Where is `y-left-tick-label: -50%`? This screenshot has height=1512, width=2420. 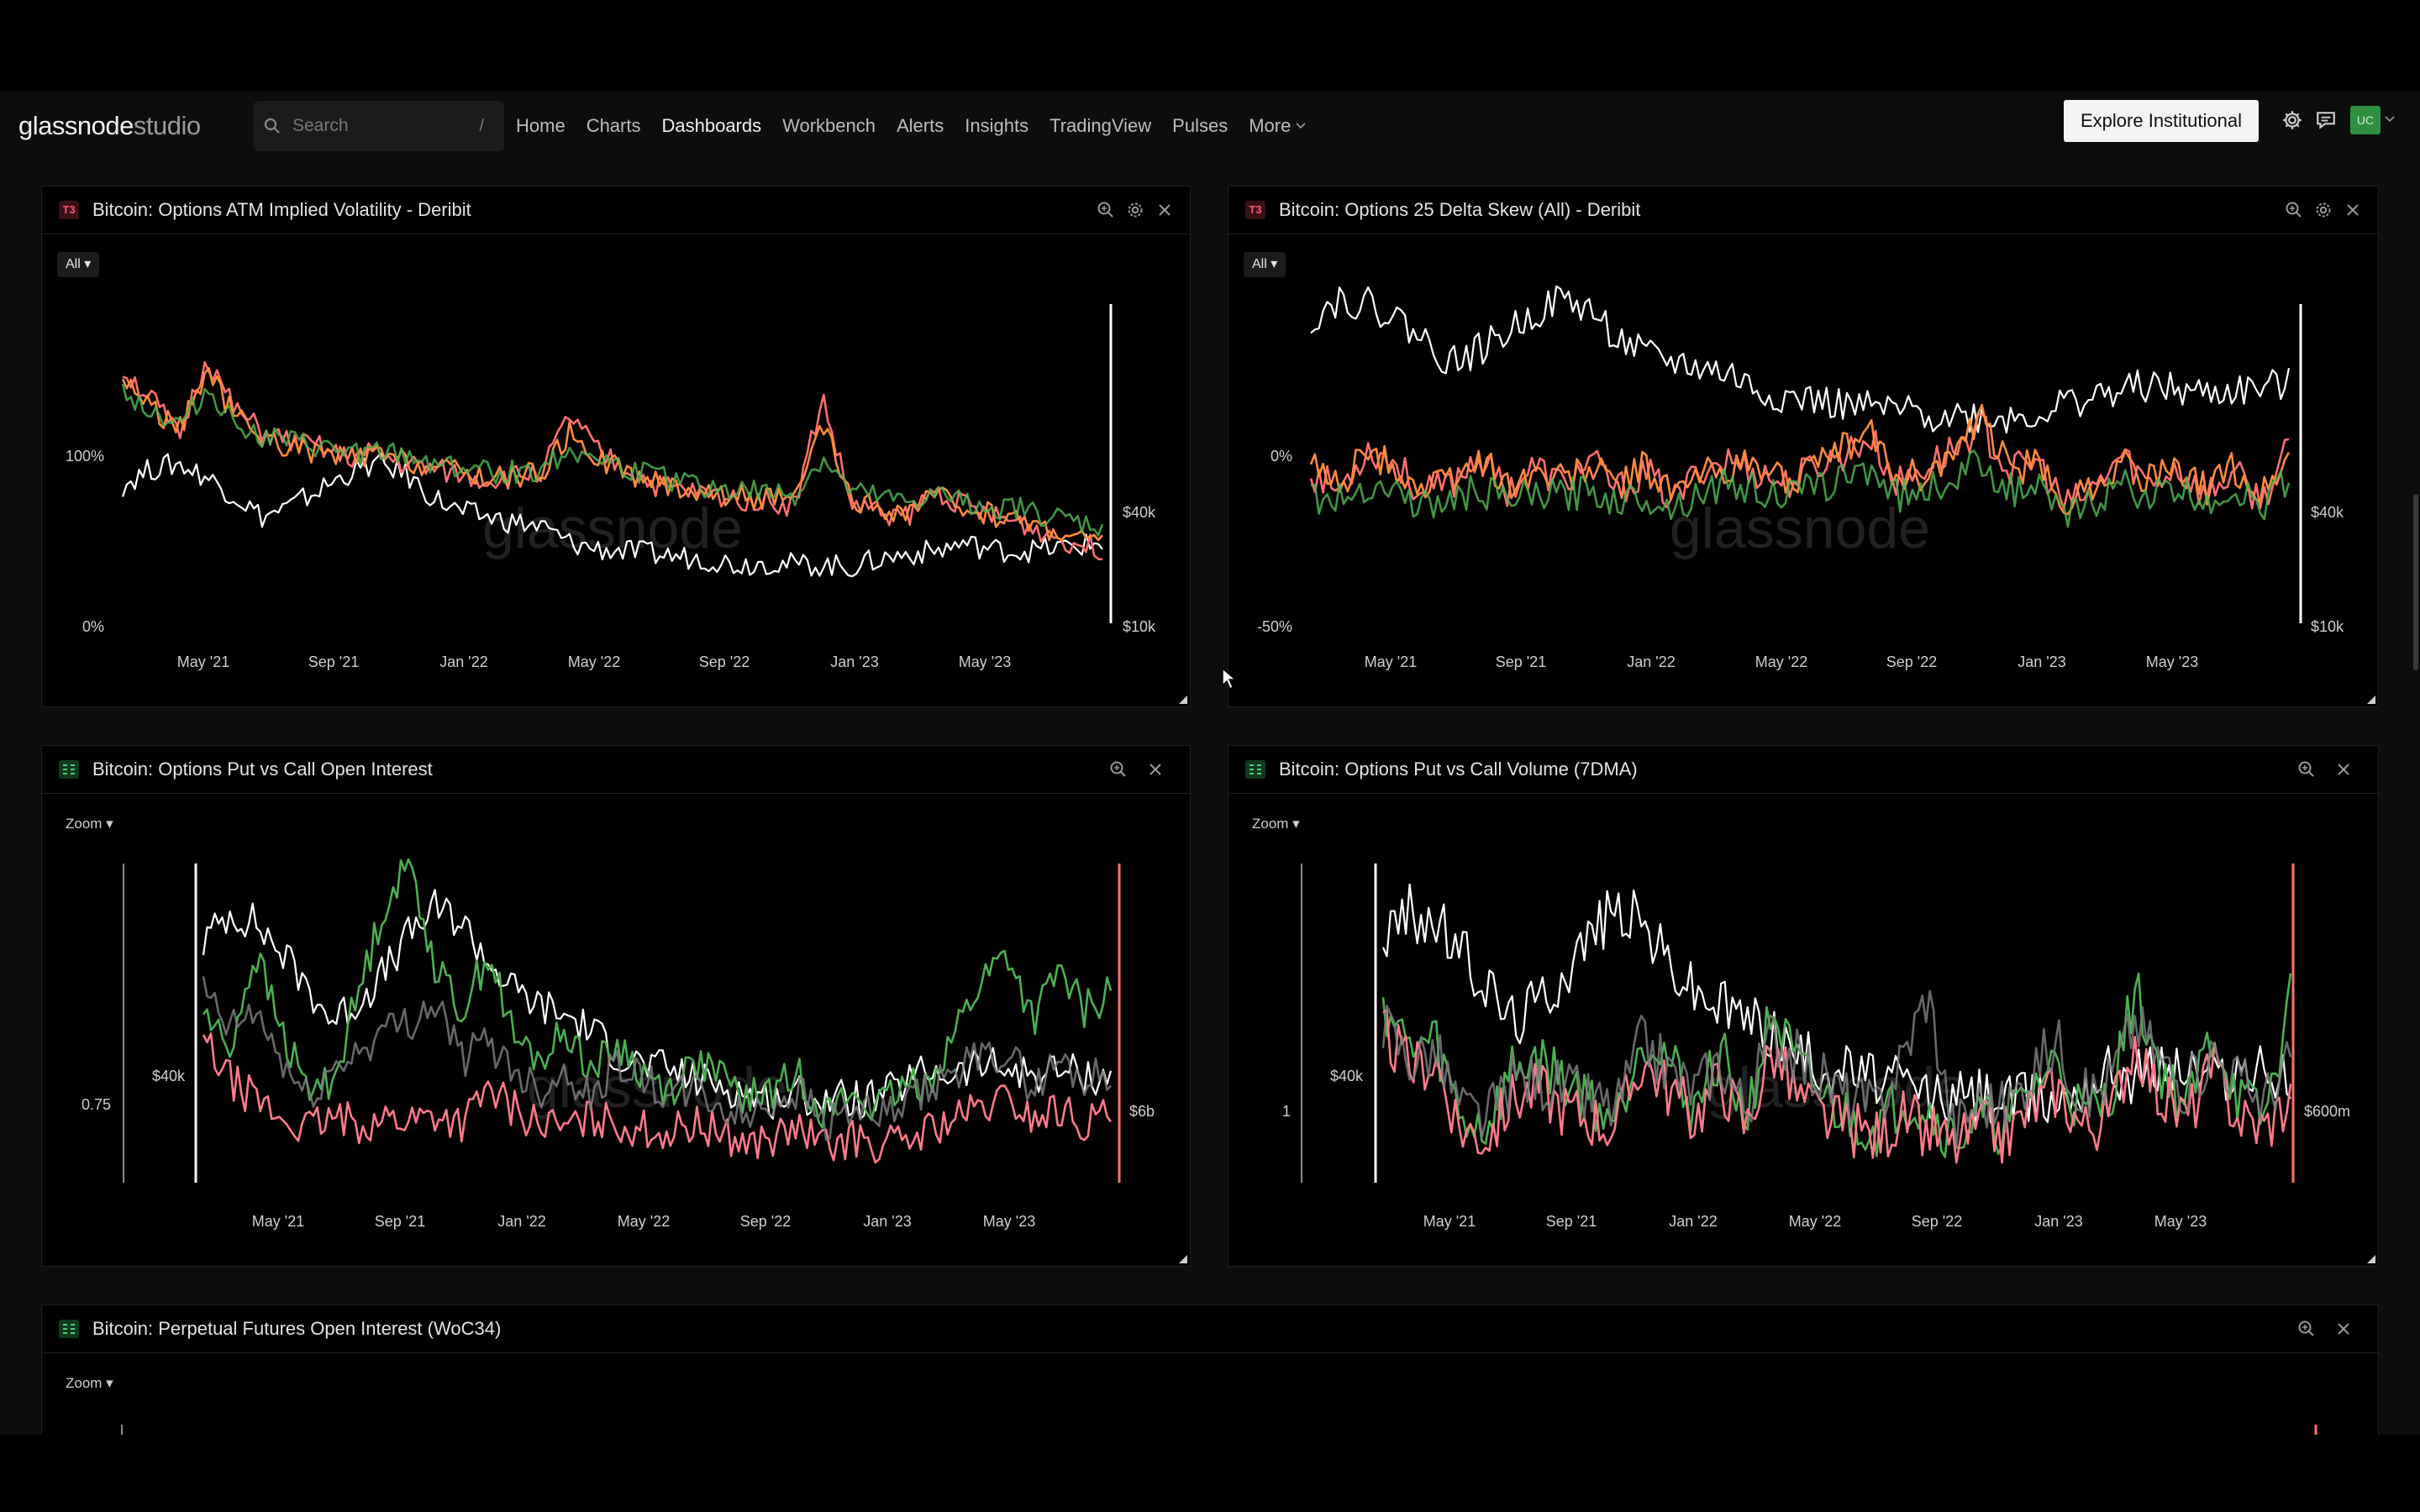 y-left-tick-label: -50% is located at coordinates (1274, 626).